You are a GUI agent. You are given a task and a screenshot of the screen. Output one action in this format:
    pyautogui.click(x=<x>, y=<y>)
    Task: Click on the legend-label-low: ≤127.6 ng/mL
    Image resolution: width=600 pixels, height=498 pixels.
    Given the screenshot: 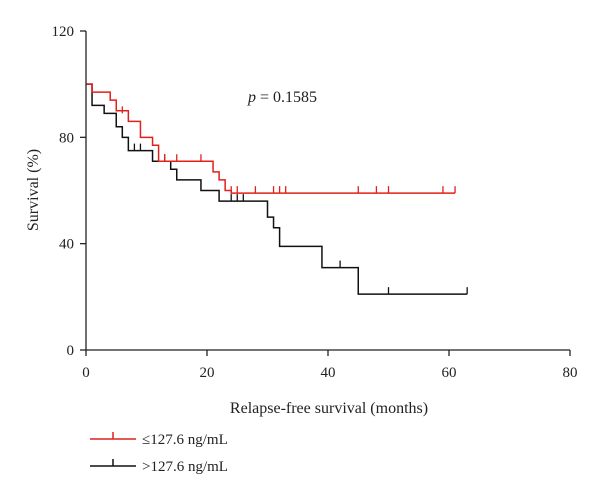 What is the action you would take?
    pyautogui.click(x=185, y=440)
    